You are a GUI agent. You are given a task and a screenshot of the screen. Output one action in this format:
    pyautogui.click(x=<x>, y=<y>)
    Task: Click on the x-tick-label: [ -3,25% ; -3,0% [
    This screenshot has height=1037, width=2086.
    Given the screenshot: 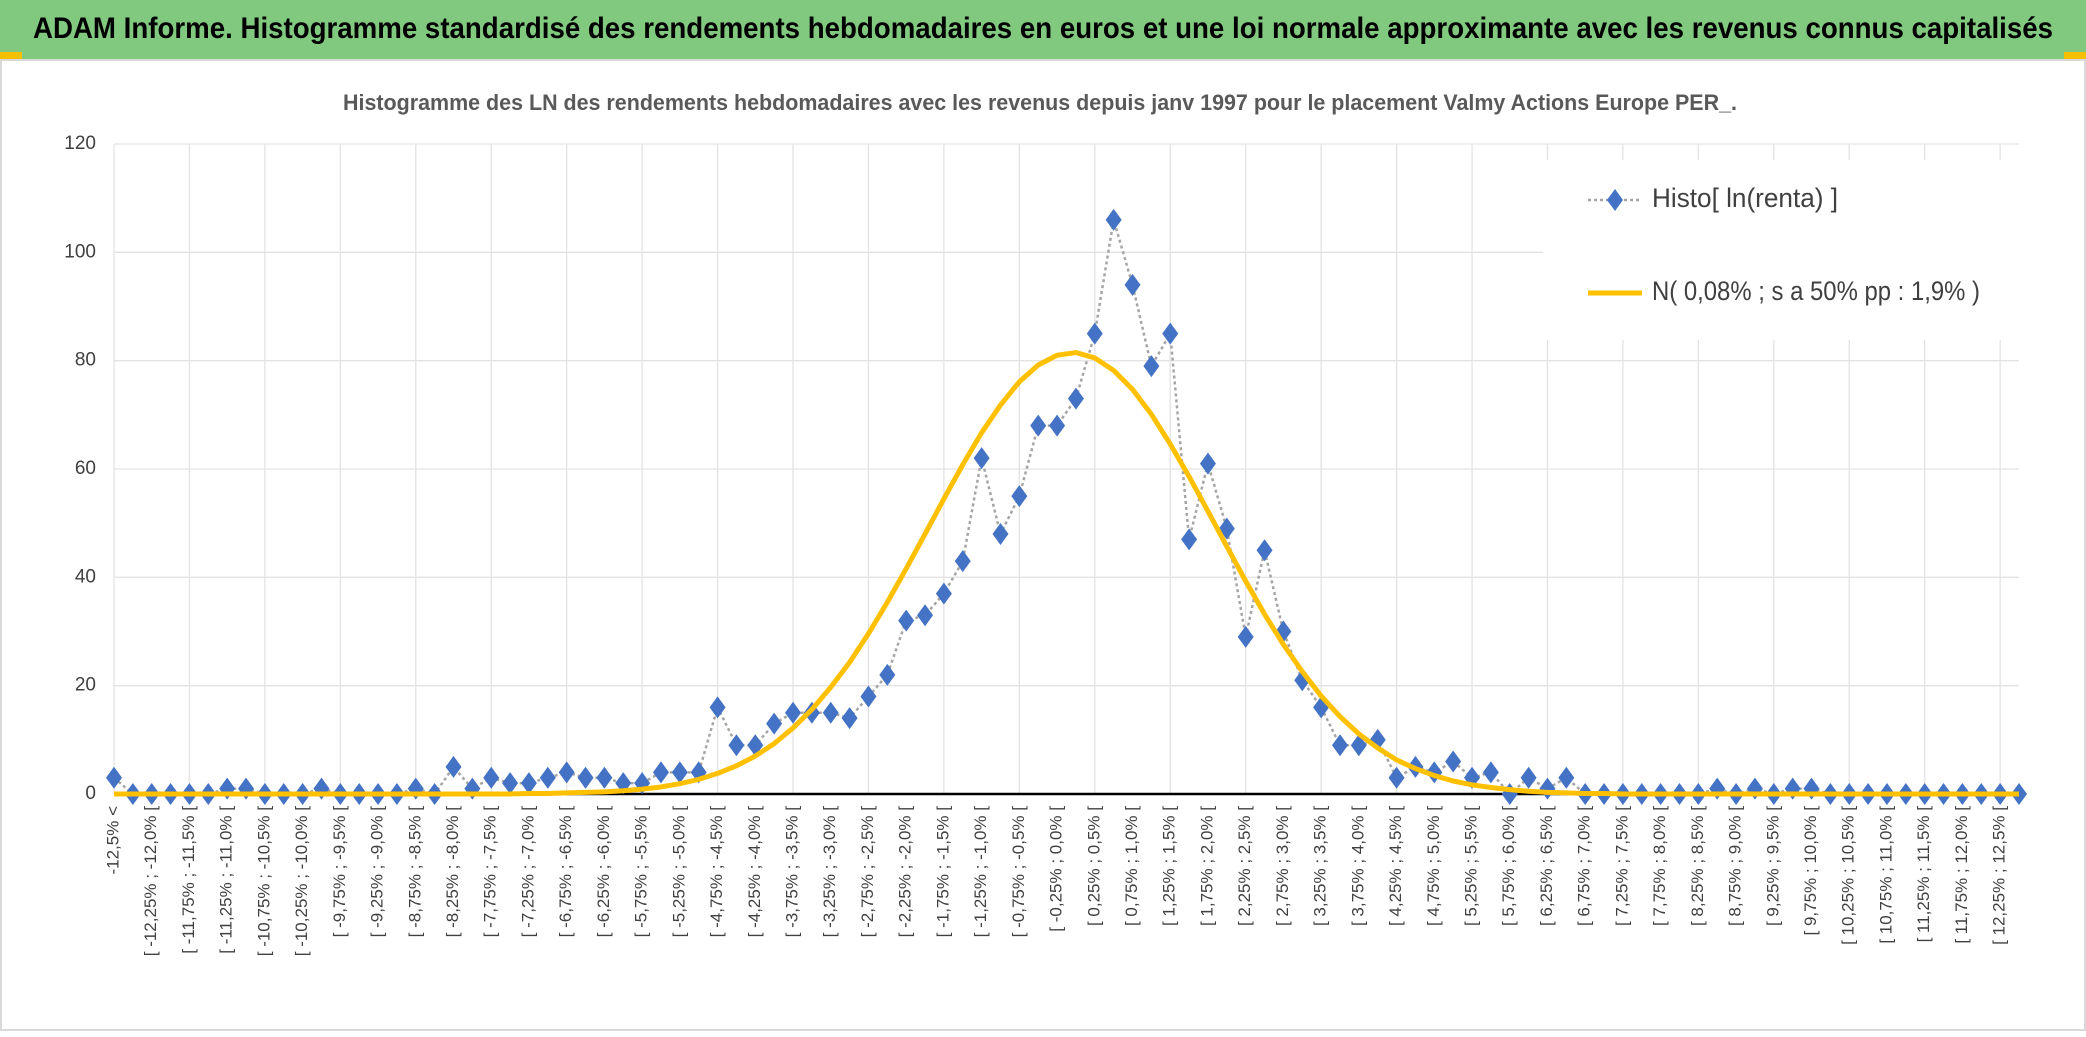 What is the action you would take?
    pyautogui.click(x=829, y=872)
    